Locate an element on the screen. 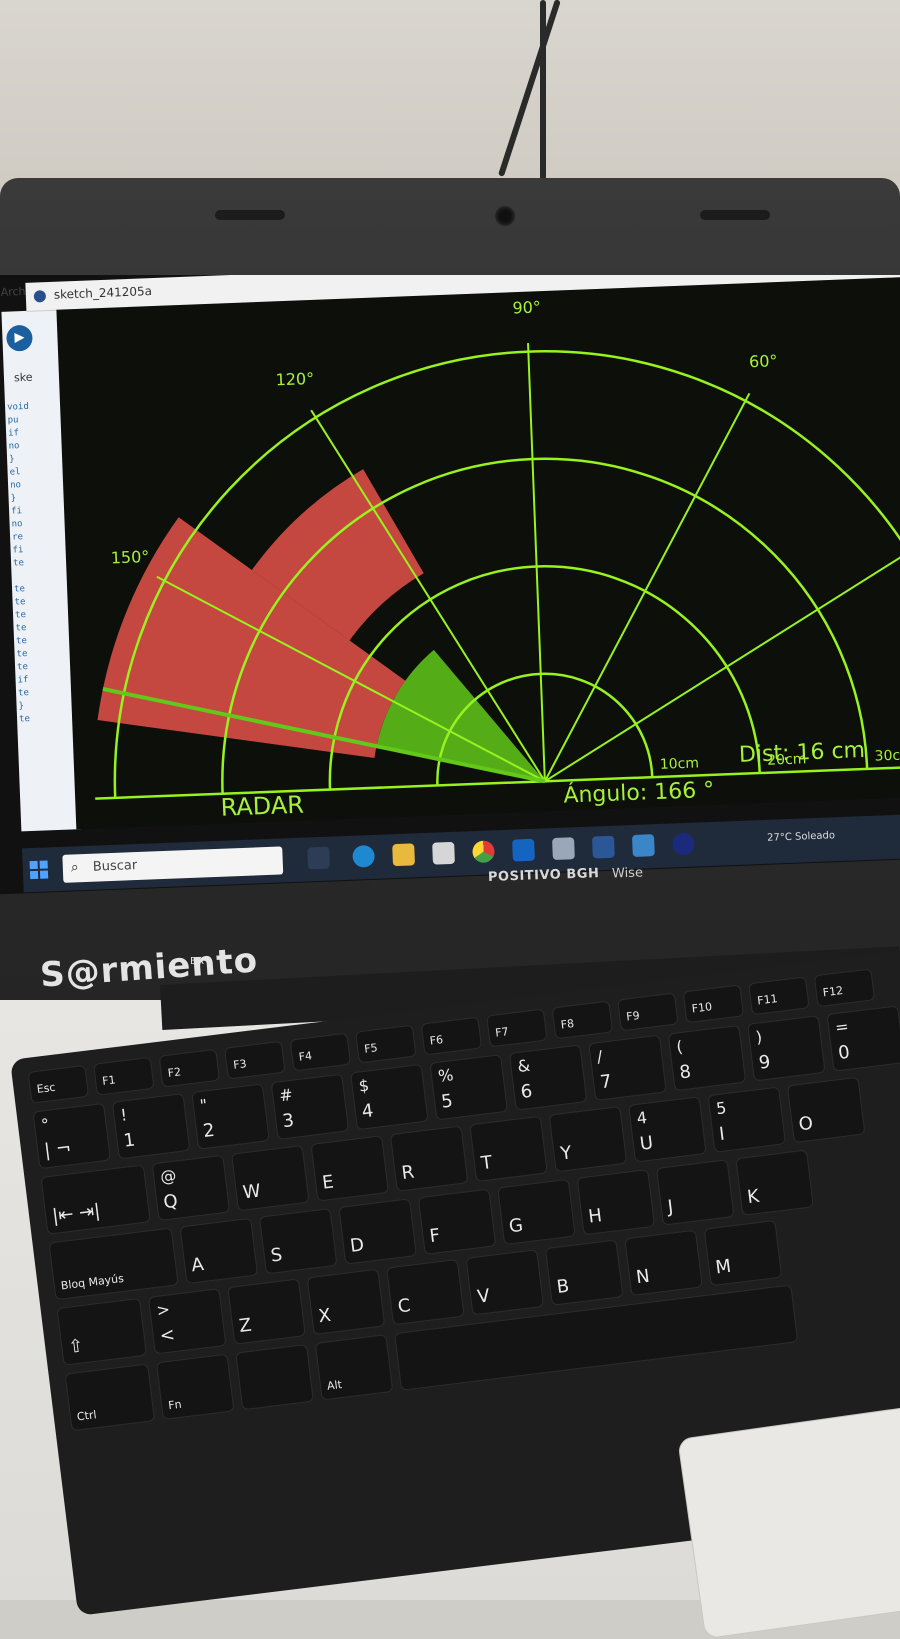 The image size is (900, 1639). calendar-icon is located at coordinates (443, 853).